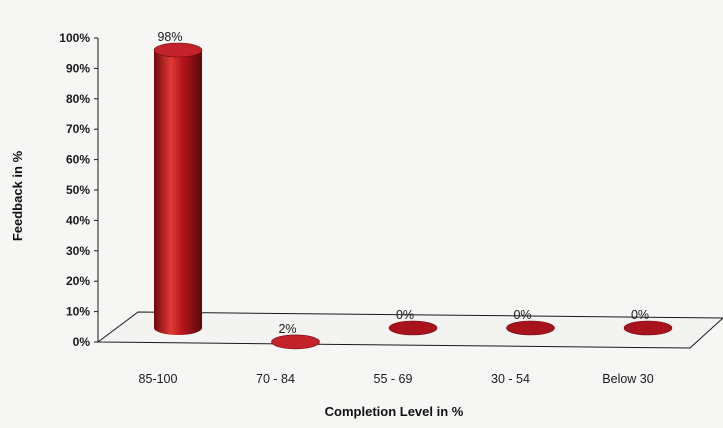 This screenshot has height=428, width=723. What do you see at coordinates (169, 37) in the screenshot?
I see `data-label: 98%` at bounding box center [169, 37].